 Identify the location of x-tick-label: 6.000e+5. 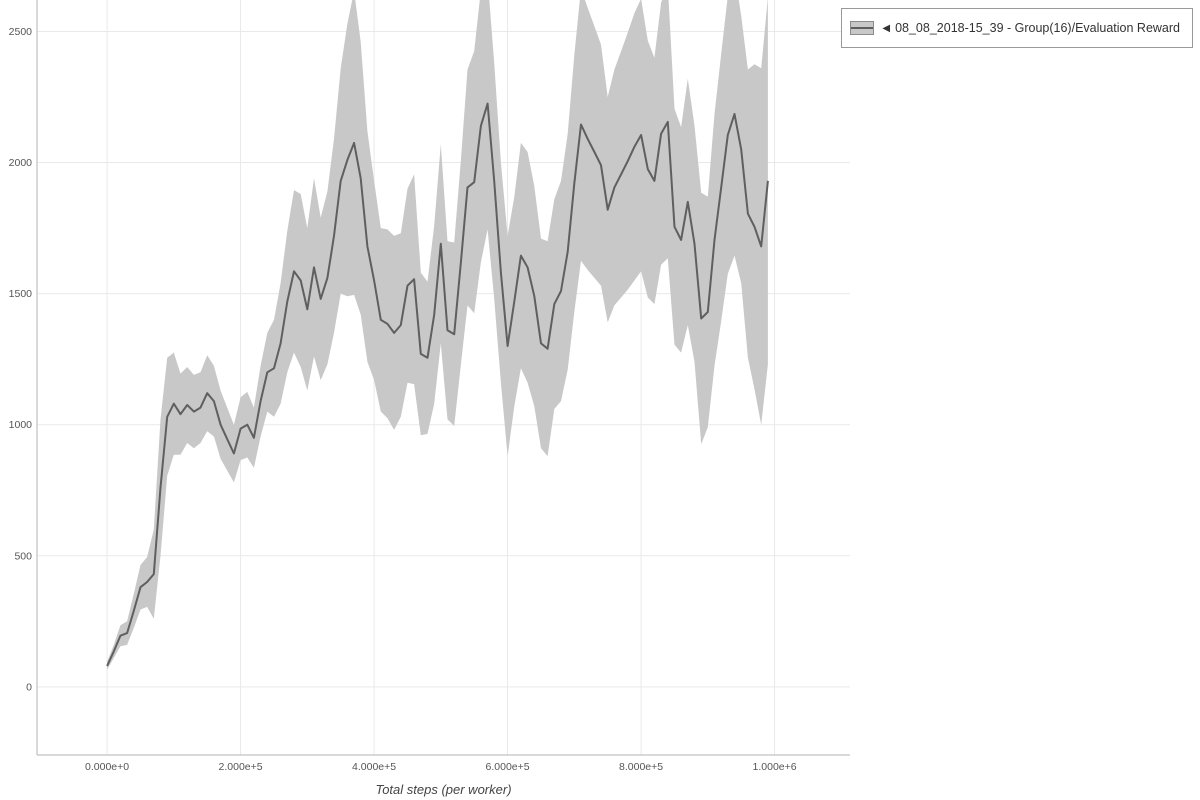
(508, 767).